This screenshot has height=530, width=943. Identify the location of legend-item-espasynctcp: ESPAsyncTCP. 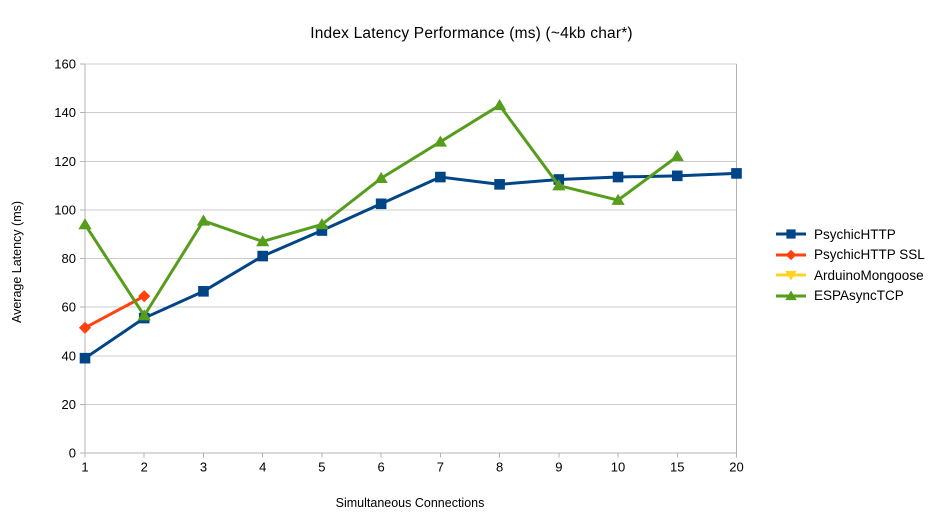
(850, 296).